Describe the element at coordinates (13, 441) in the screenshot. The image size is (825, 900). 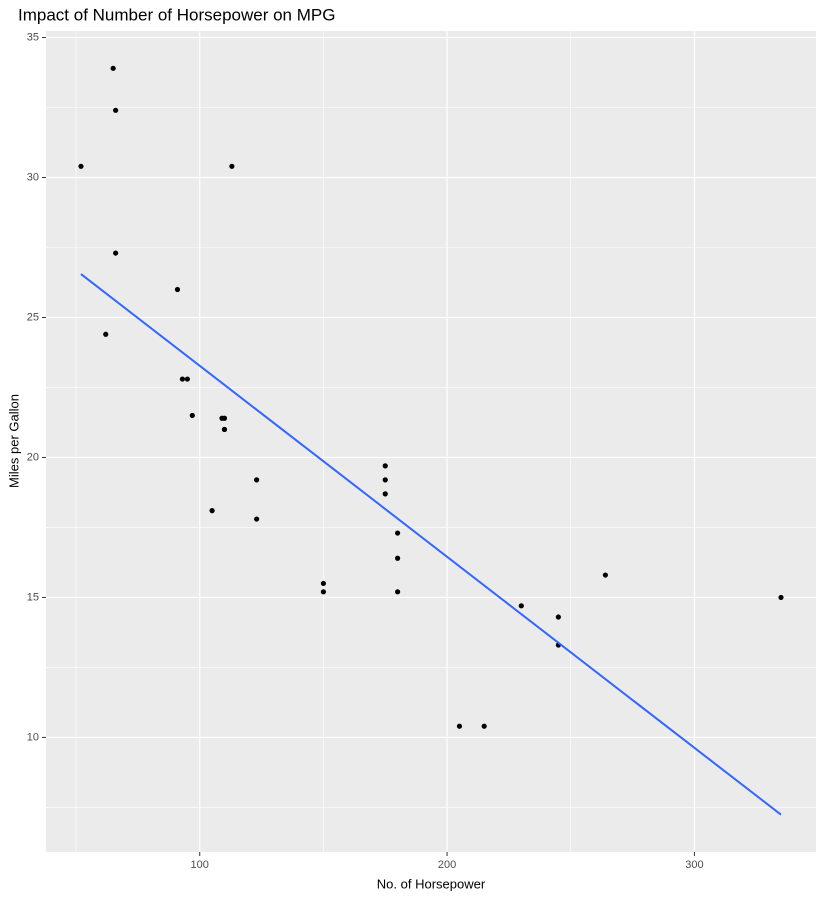
I see `y-axis-label: Miles per Gallon` at that location.